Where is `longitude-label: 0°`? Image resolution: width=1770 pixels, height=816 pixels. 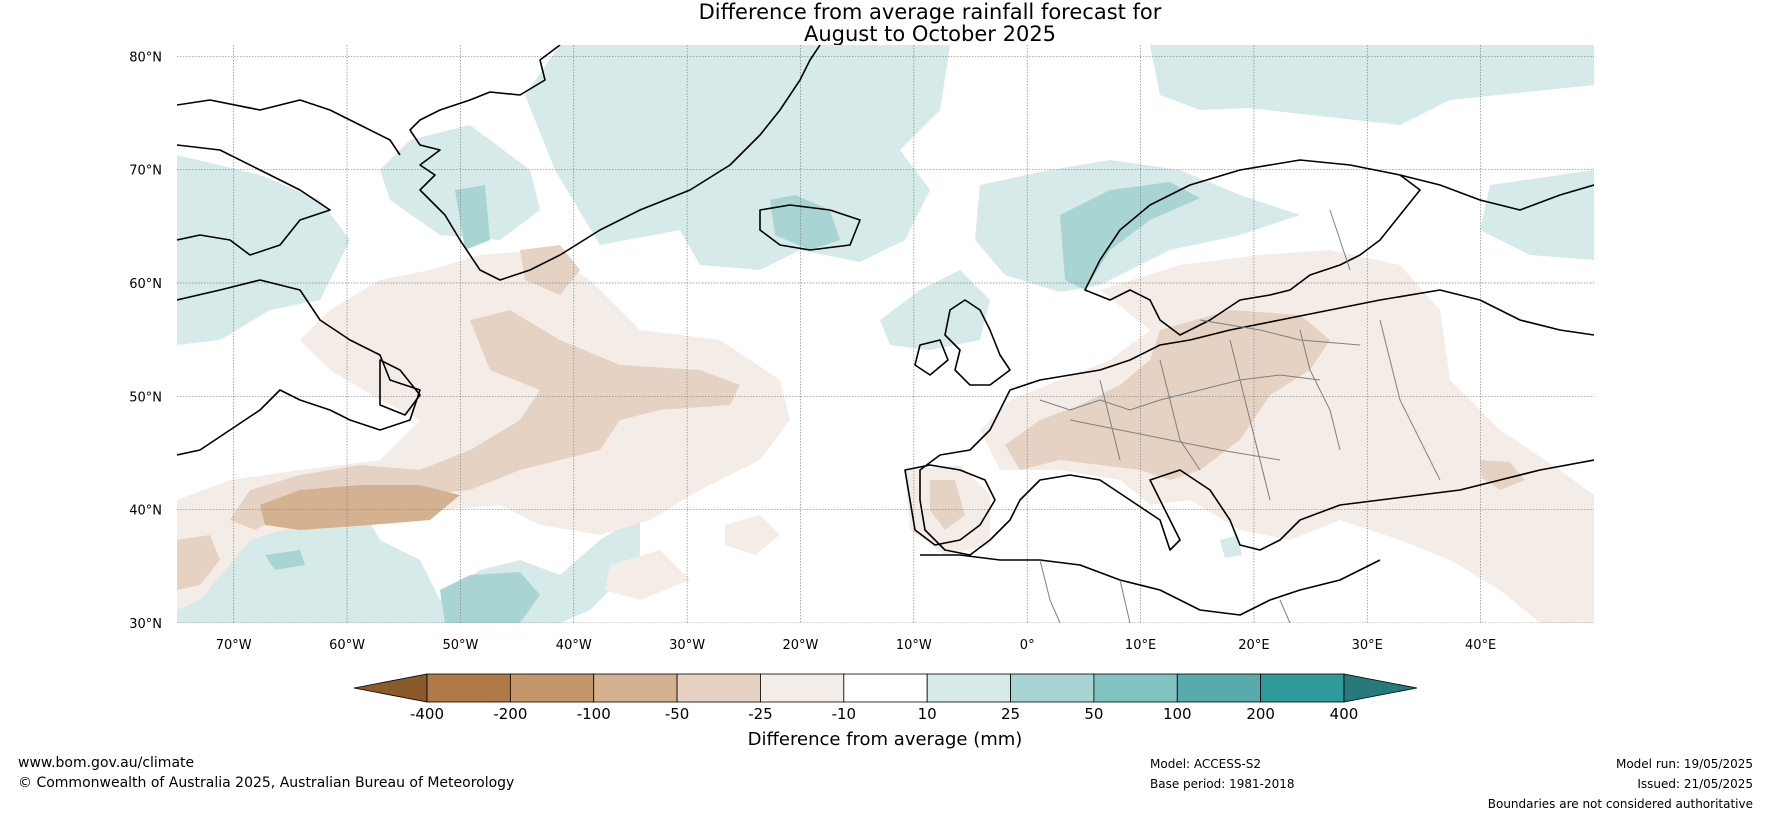
longitude-label: 0° is located at coordinates (1027, 645).